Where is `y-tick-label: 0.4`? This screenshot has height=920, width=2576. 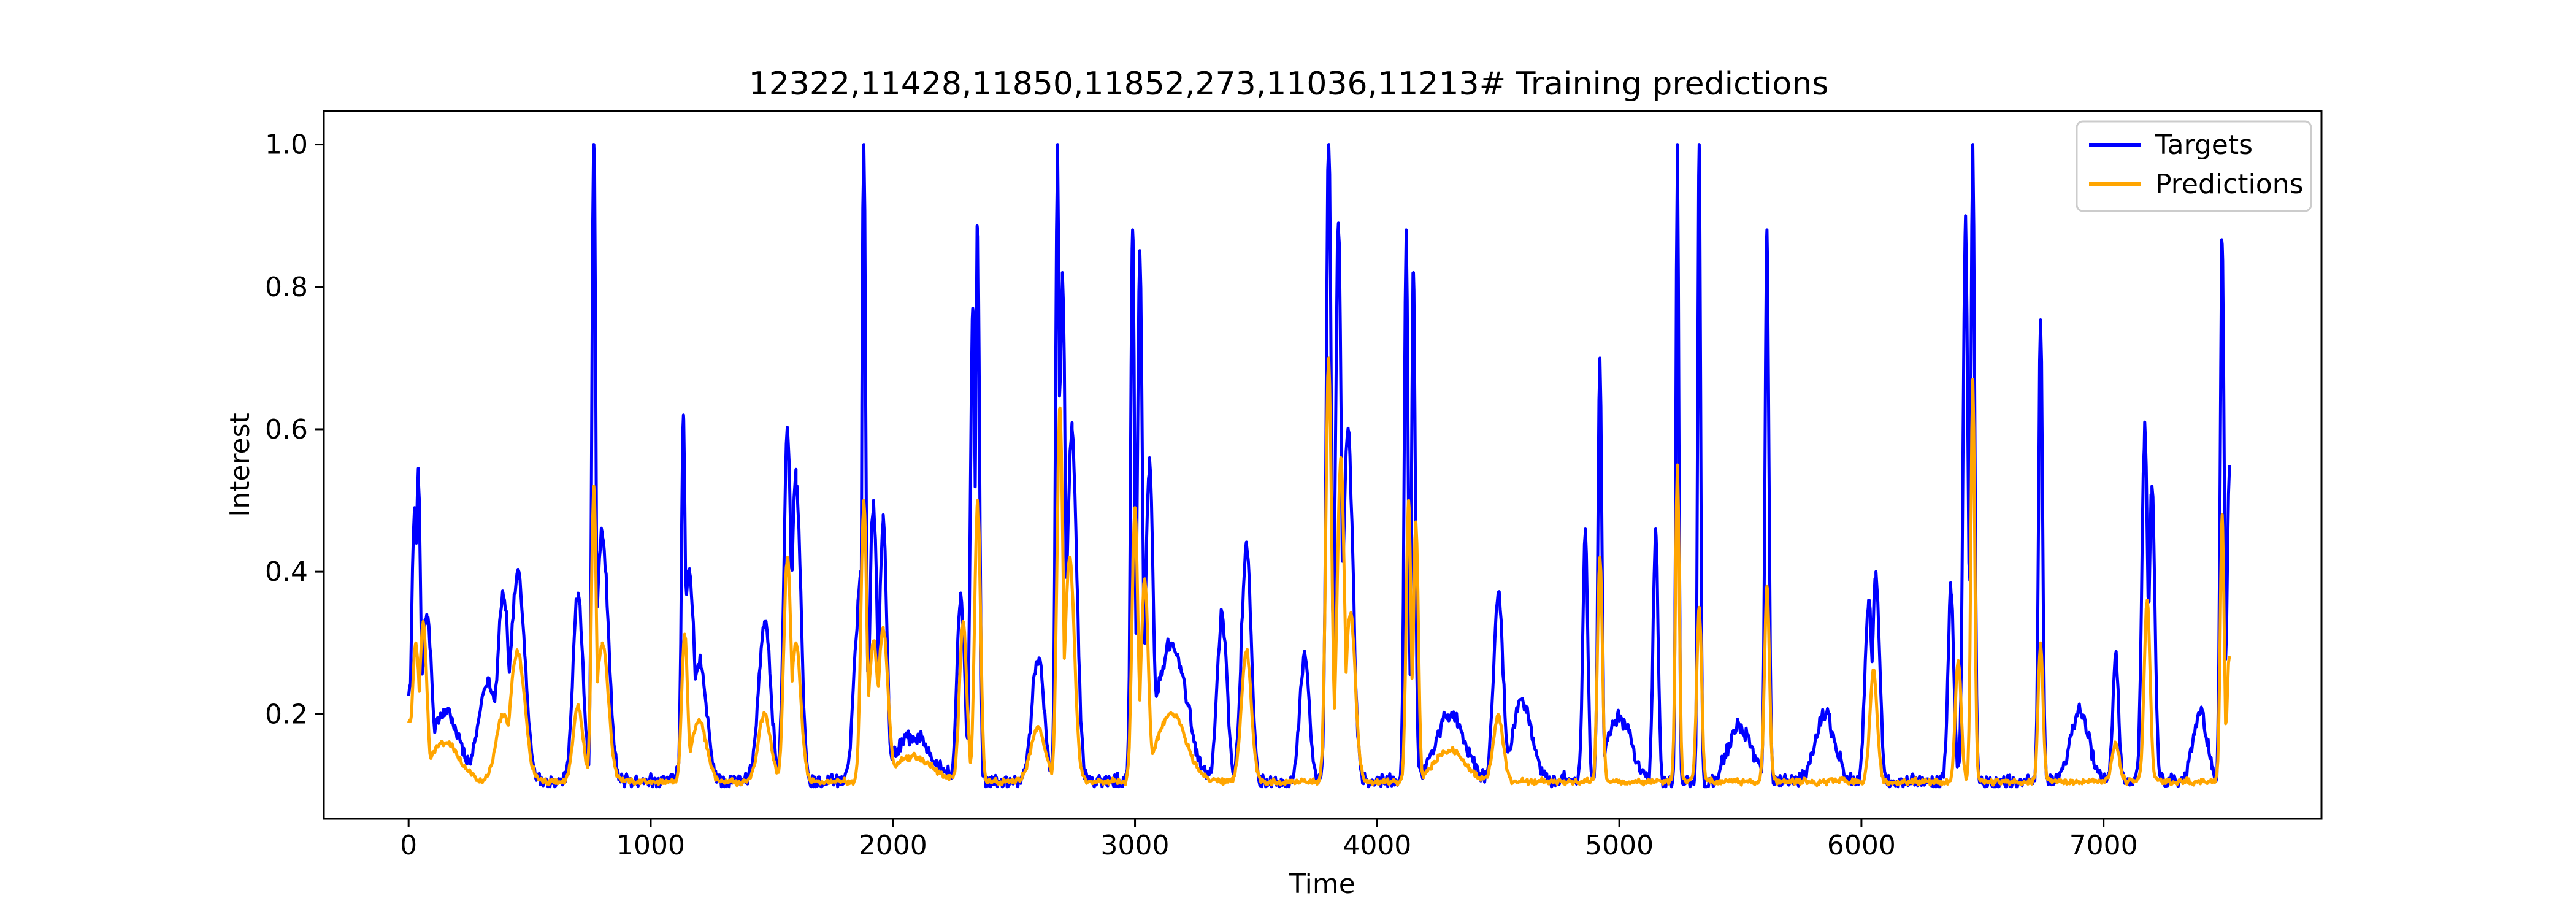
y-tick-label: 0.4 is located at coordinates (286, 572).